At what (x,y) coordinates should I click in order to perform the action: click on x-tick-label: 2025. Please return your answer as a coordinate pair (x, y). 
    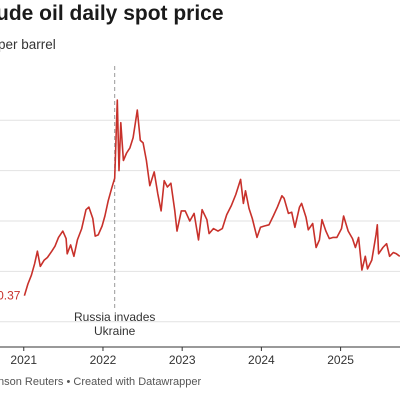
    Looking at the image, I should click on (340, 360).